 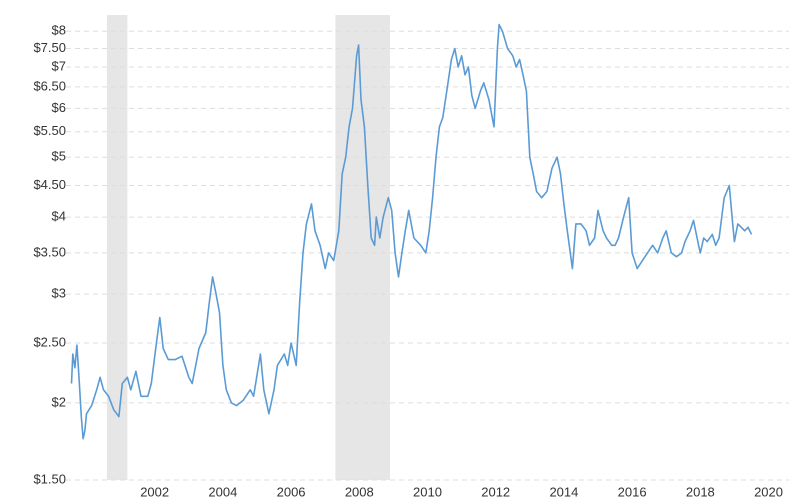 What do you see at coordinates (700, 491) in the screenshot?
I see `x-tick-label: 2018` at bounding box center [700, 491].